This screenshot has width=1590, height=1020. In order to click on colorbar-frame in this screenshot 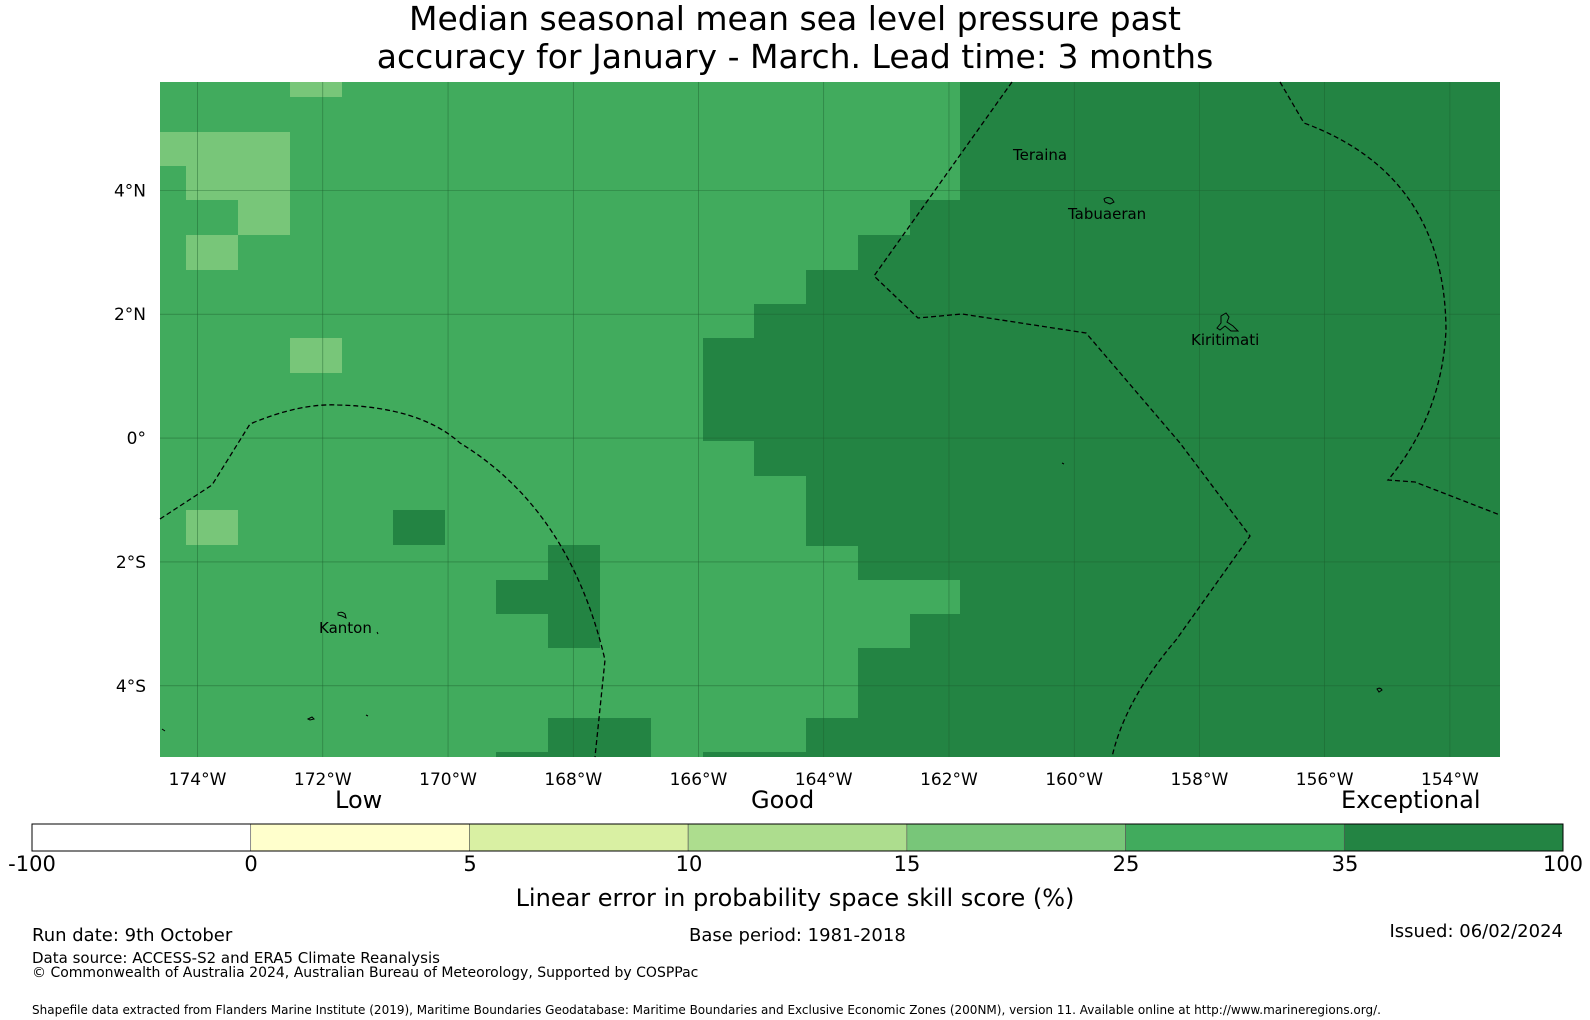, I will do `click(797, 837)`.